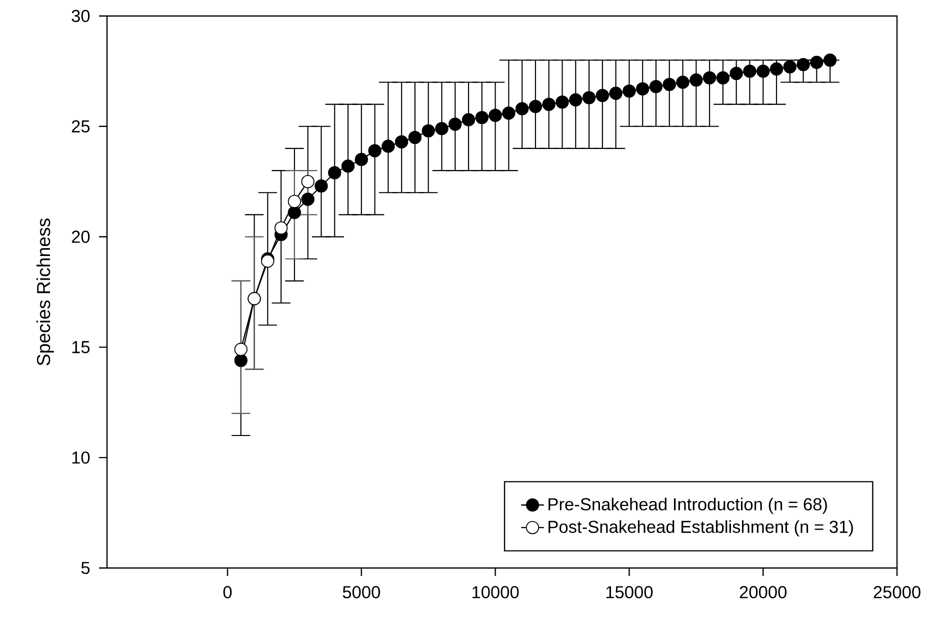  Describe the element at coordinates (495, 592) in the screenshot. I see `x-tick-label: 10000` at that location.